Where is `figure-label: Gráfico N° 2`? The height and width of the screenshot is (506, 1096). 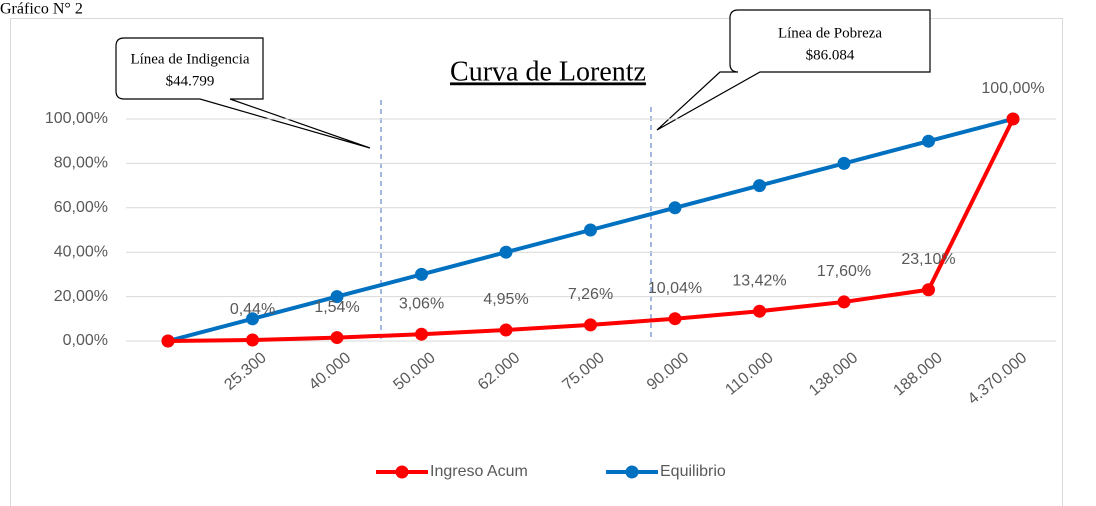 figure-label: Gráfico N° 2 is located at coordinates (41, 9).